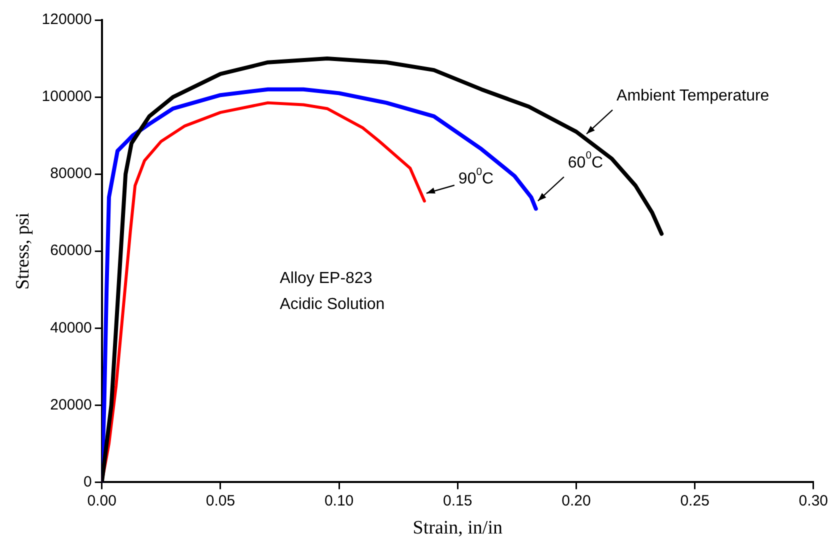 The image size is (839, 552). I want to click on y-tick-label: 0, so click(88, 481).